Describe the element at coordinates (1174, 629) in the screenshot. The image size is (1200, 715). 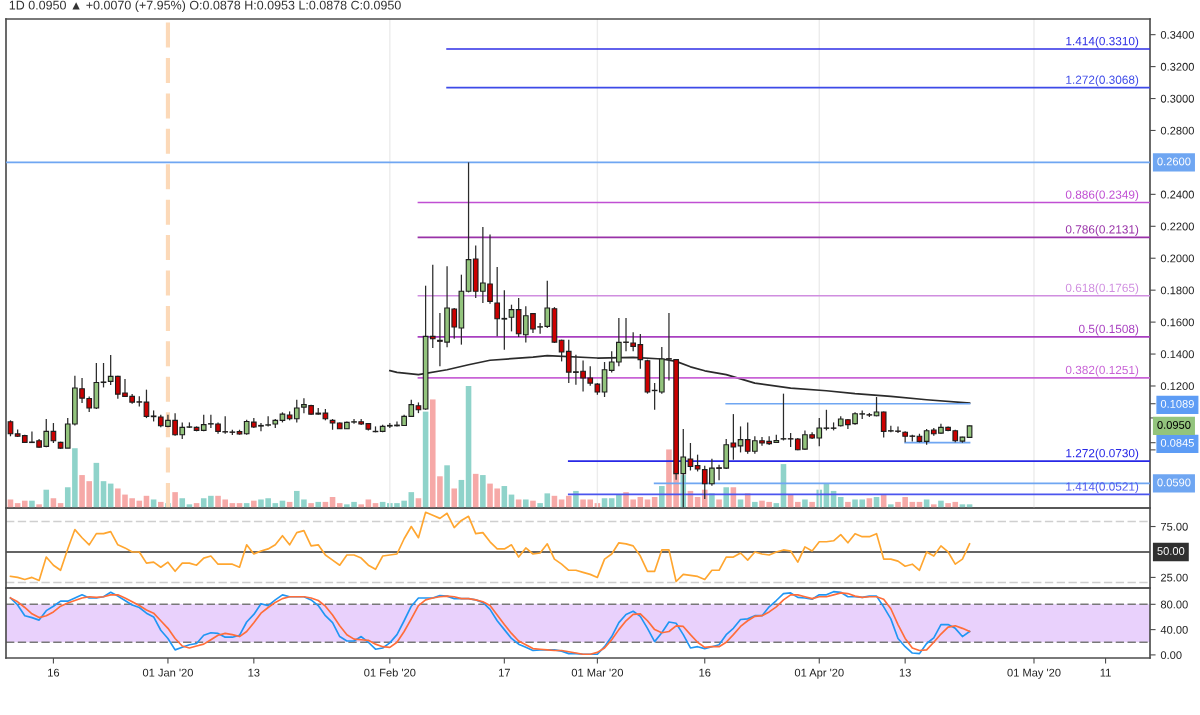
I see `y-tick-label: 40.00` at that location.